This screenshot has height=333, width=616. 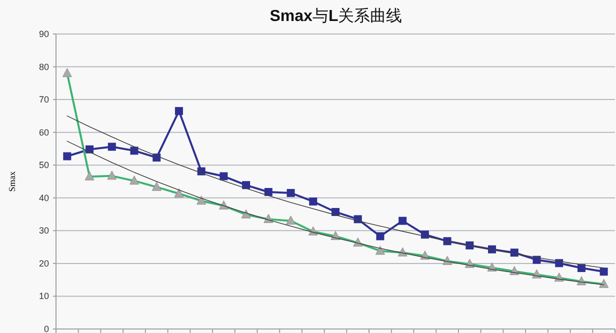 I want to click on y-tick-label: 10, so click(x=43, y=296).